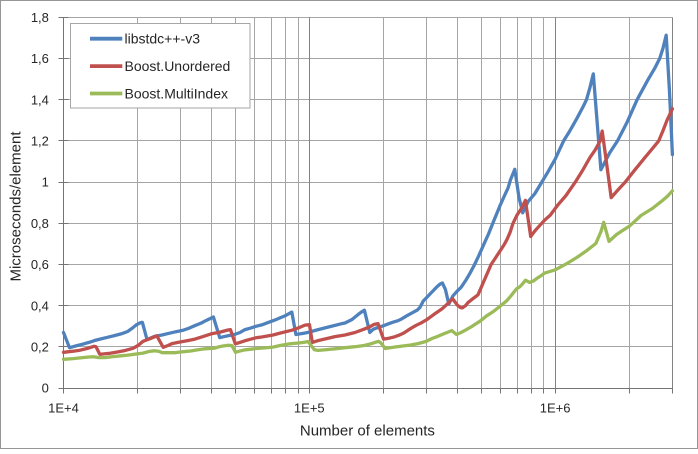 The image size is (698, 454). What do you see at coordinates (177, 93) in the screenshot?
I see `svg-text: Boost.MultiIndex` at bounding box center [177, 93].